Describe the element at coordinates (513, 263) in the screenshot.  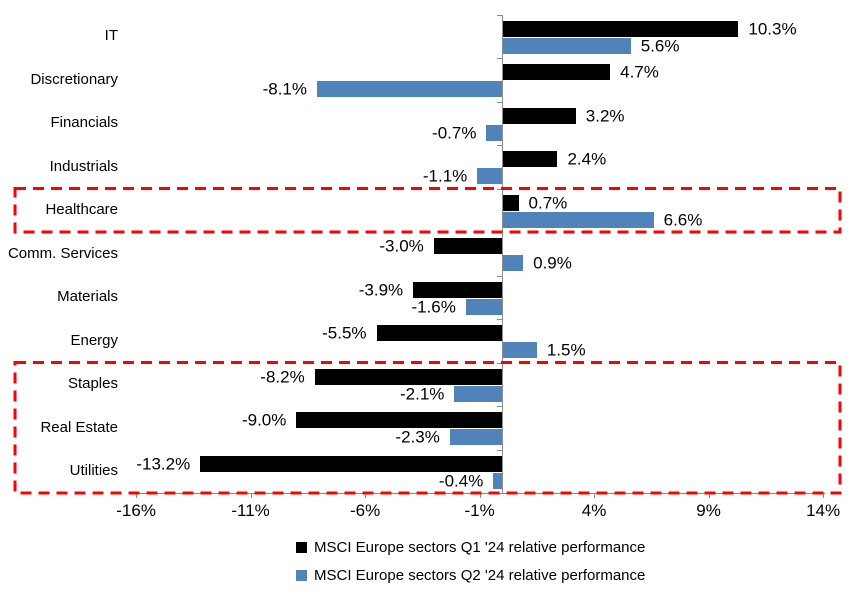
I see `bar-q2-comm-services` at that location.